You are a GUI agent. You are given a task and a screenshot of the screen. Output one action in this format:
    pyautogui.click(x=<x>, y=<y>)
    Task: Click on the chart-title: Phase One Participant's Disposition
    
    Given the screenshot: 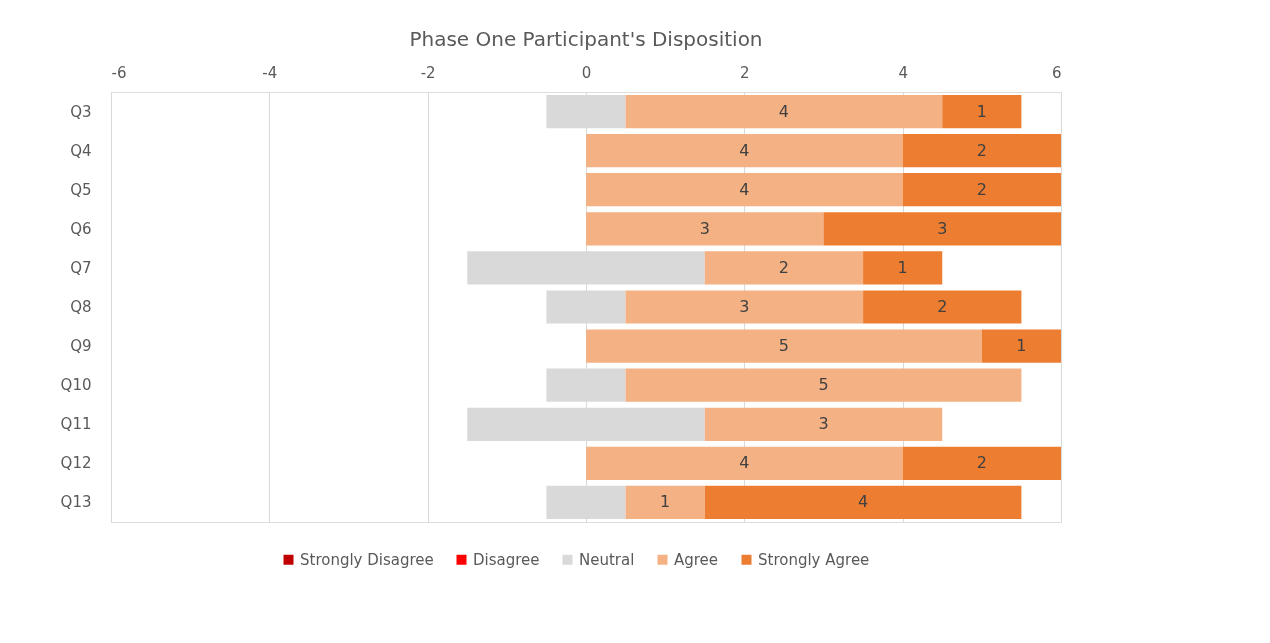 What is the action you would take?
    pyautogui.click(x=586, y=39)
    